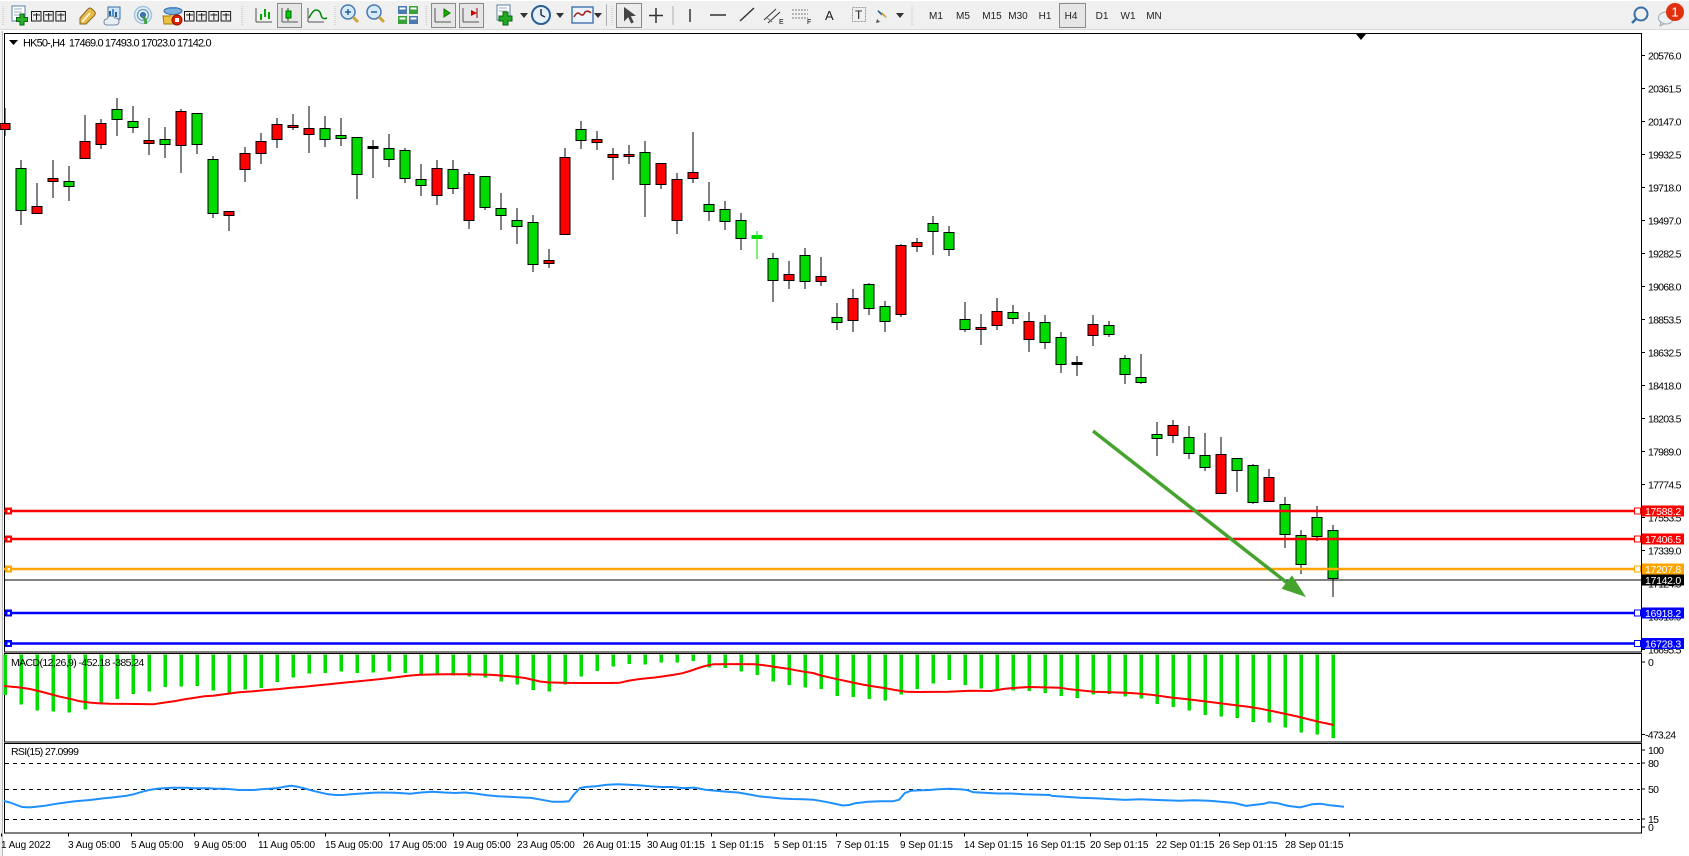  I want to click on svg-text: 80, so click(1653, 764).